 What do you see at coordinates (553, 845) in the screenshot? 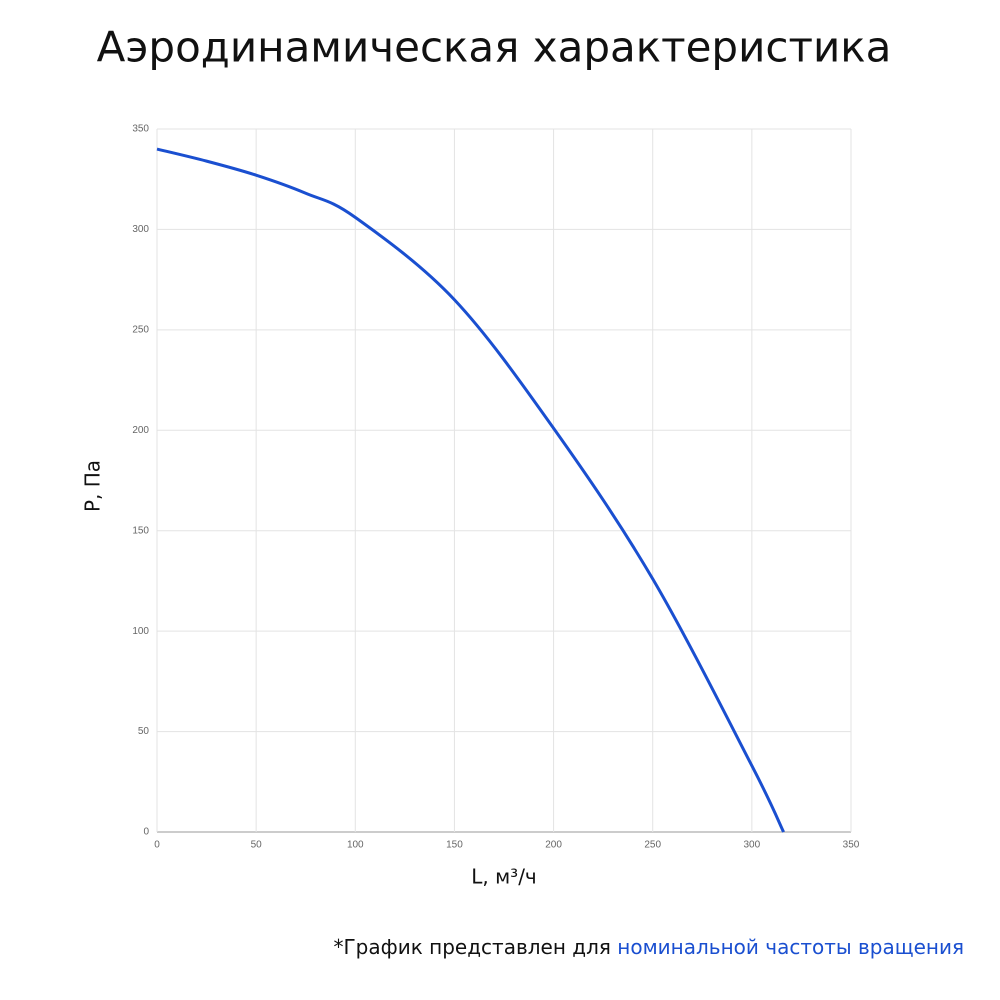
I see `x-tick-label: 200` at bounding box center [553, 845].